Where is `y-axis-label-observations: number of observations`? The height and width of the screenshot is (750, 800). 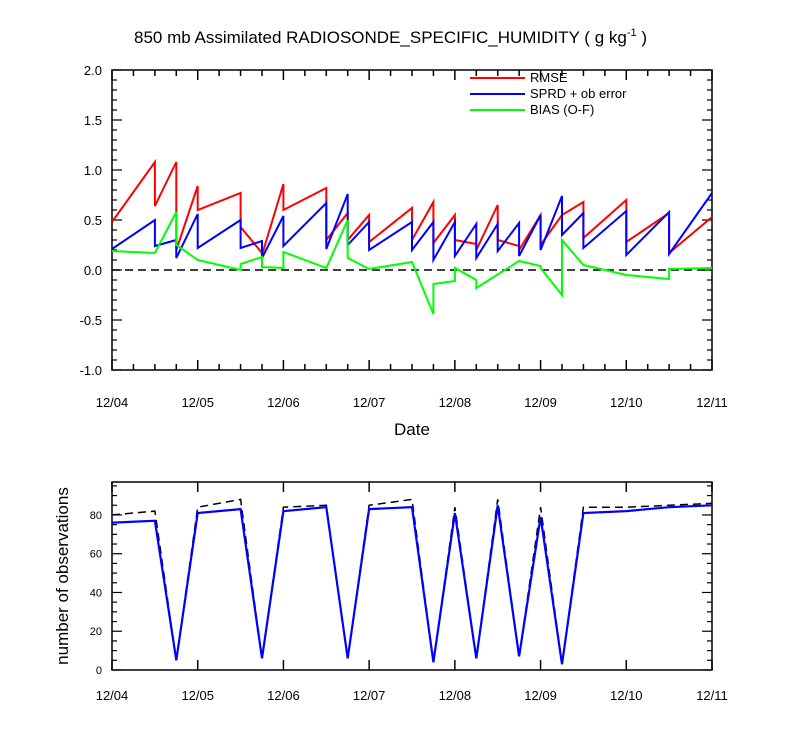 y-axis-label-observations: number of observations is located at coordinates (62, 576).